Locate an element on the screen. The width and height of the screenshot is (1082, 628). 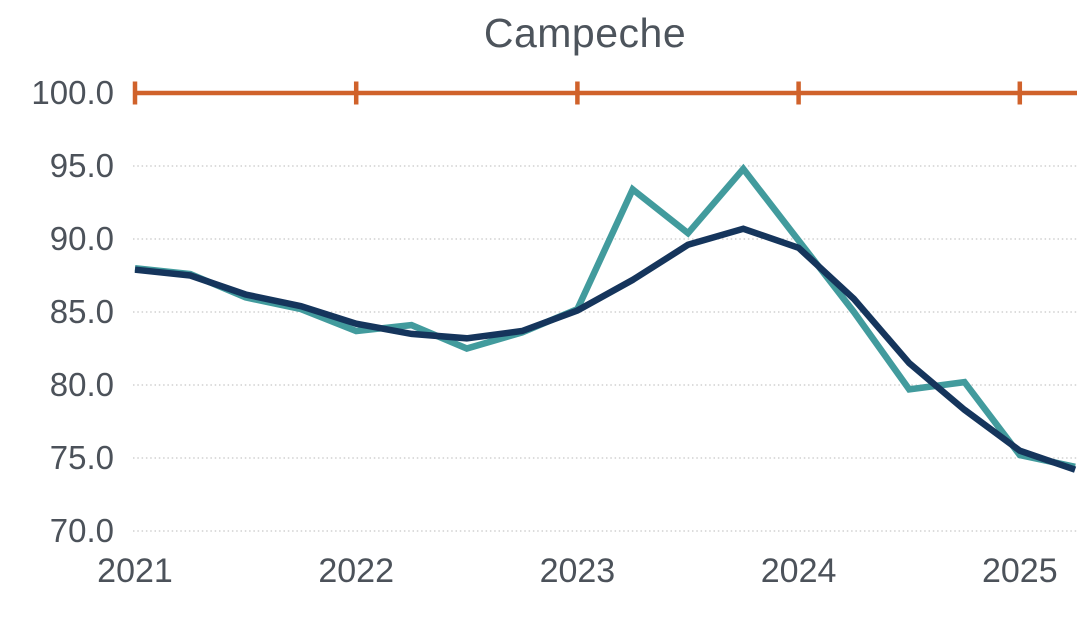
y-axis-tick-label: 100.0 is located at coordinates (72, 92).